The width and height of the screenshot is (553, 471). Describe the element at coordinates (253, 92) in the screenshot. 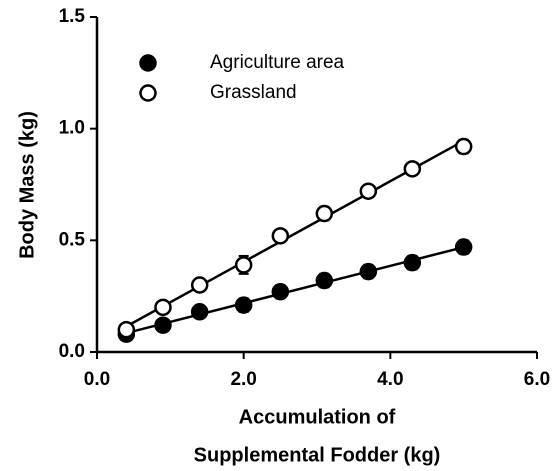

I see `legend-label: Grassland` at that location.